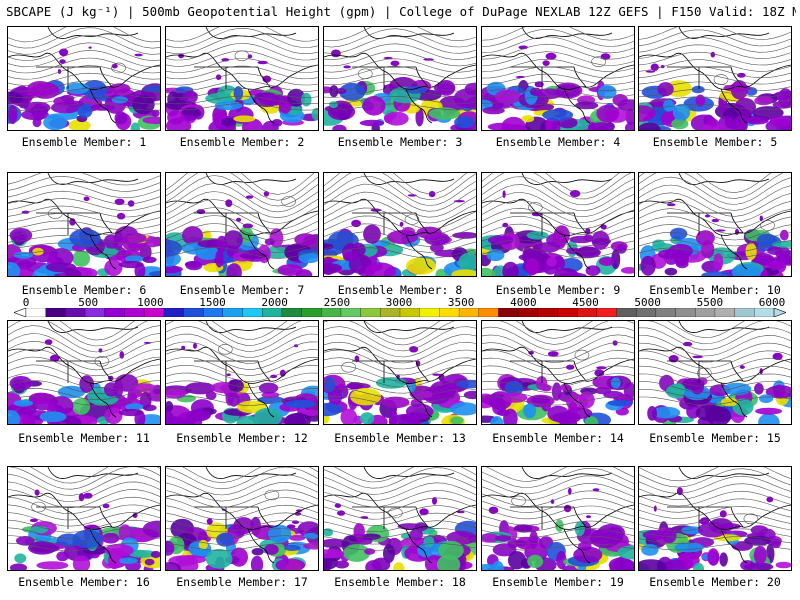 This screenshot has width=800, height=600. Describe the element at coordinates (84, 582) in the screenshot. I see `ensemble-member-label: Ensemble Member: 16` at that location.